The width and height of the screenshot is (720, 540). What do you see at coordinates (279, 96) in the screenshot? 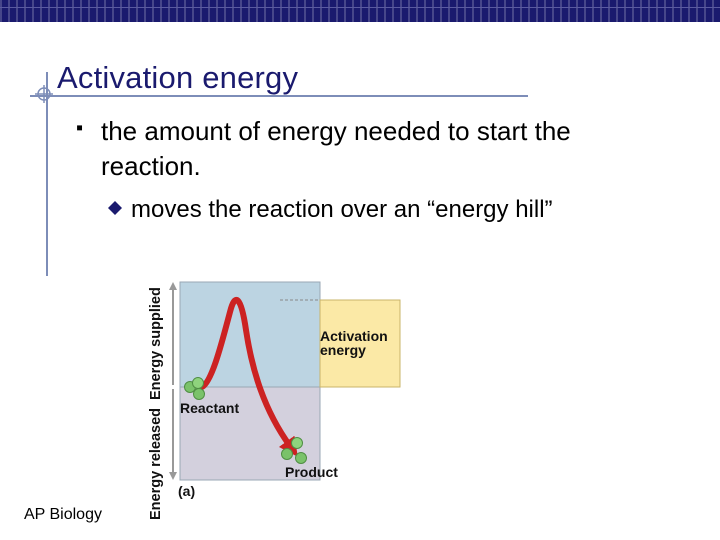
I see `title-underline` at bounding box center [279, 96].